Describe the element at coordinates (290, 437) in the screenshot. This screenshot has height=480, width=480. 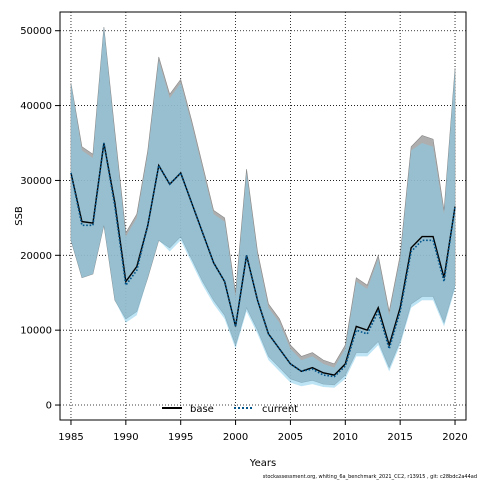
I see `x-tick-label-2005: 2005` at that location.